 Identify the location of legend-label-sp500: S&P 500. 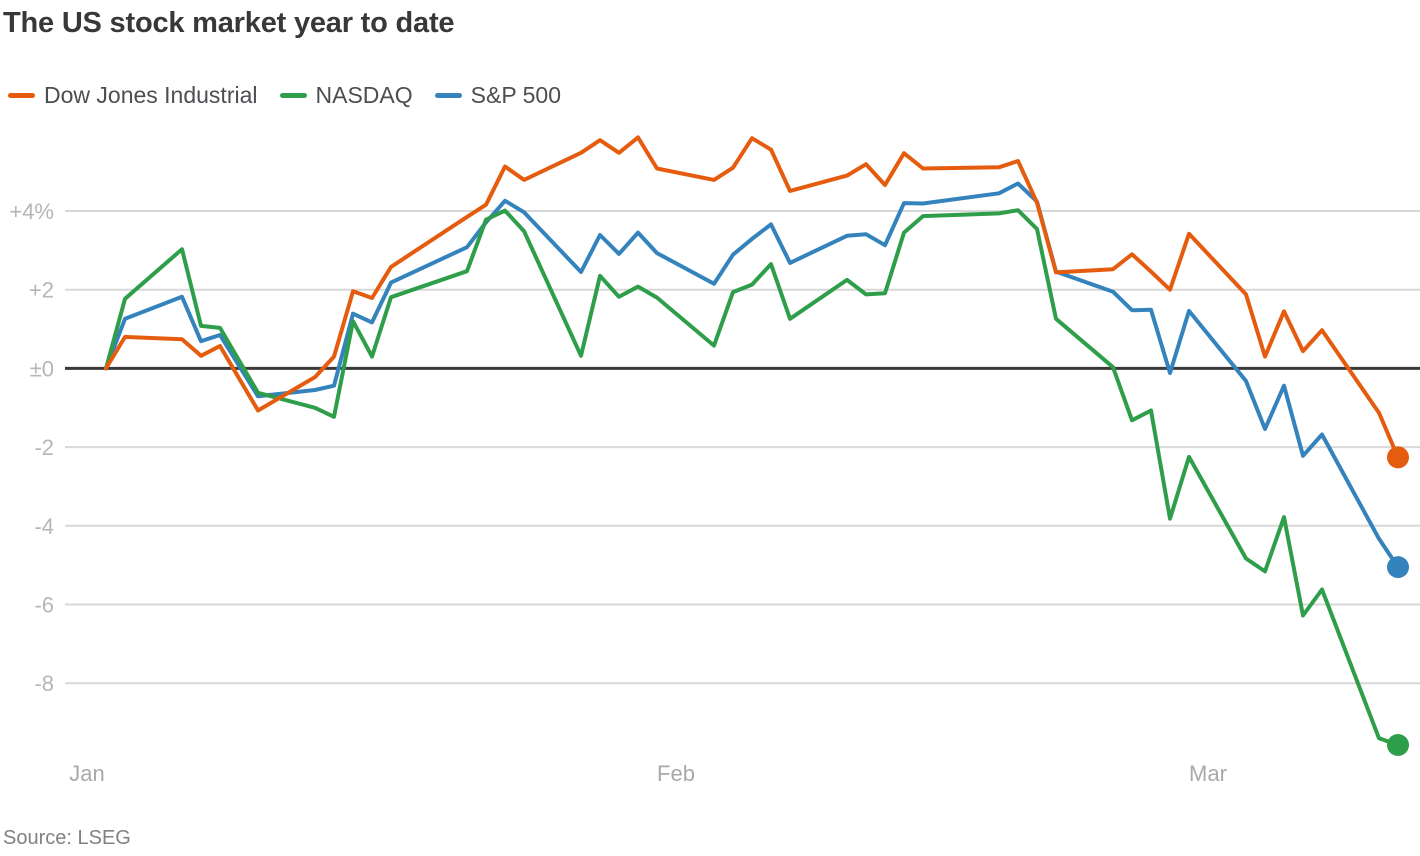
(516, 95).